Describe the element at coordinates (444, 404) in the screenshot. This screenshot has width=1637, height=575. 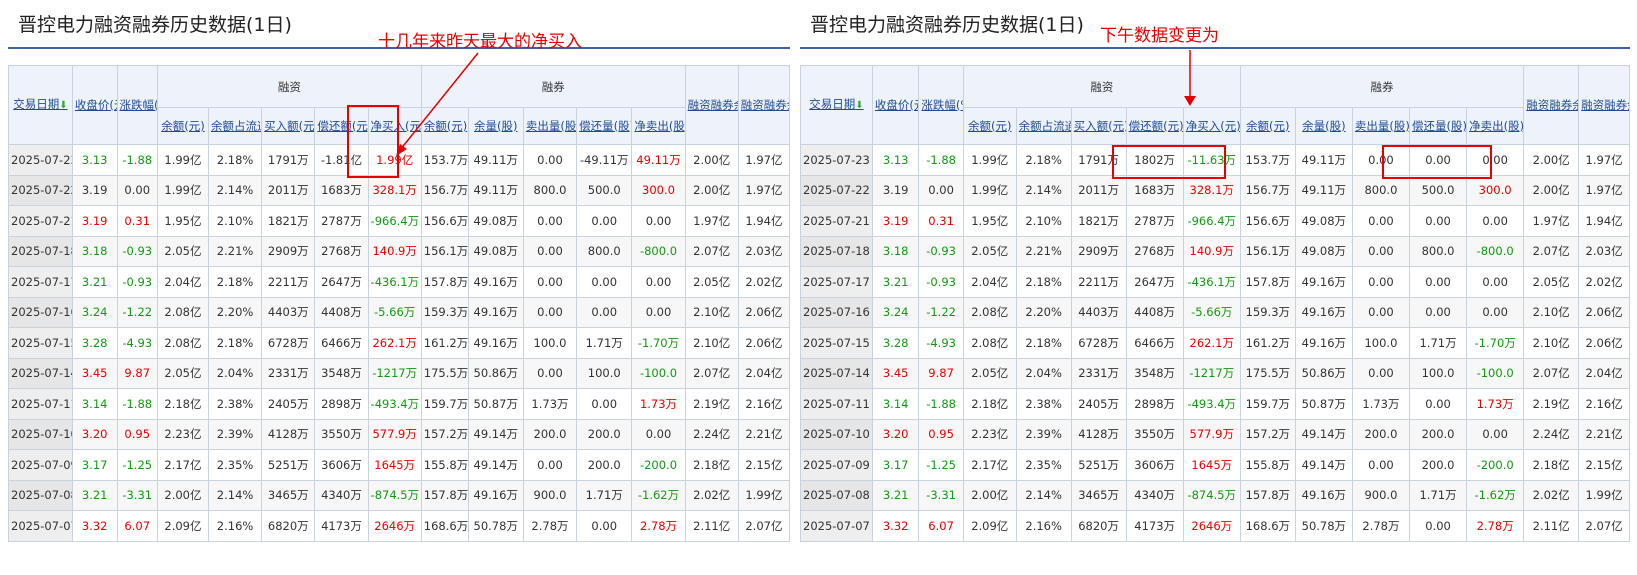
I see `cell-short-balance: 159.7万` at that location.